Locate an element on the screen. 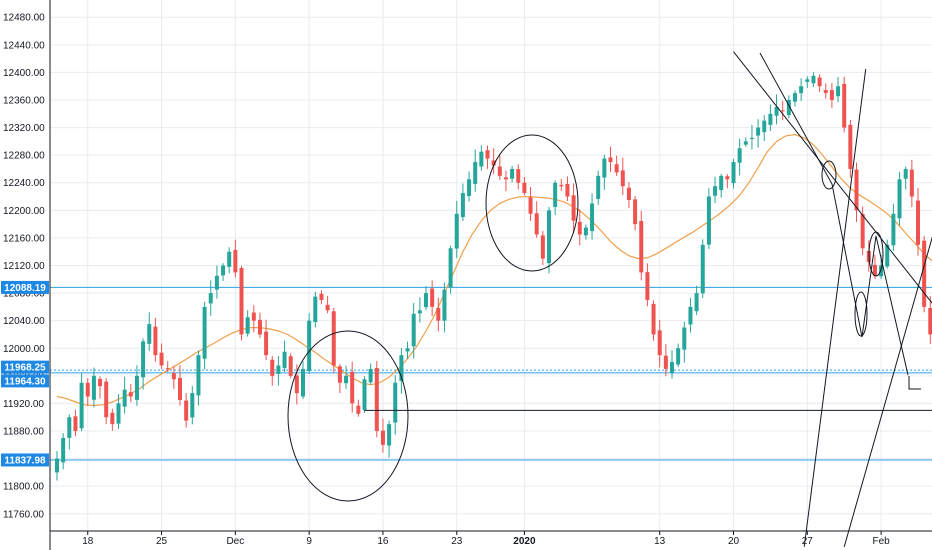 This screenshot has height=550, width=932. level-label: 11837.98 is located at coordinates (25, 460).